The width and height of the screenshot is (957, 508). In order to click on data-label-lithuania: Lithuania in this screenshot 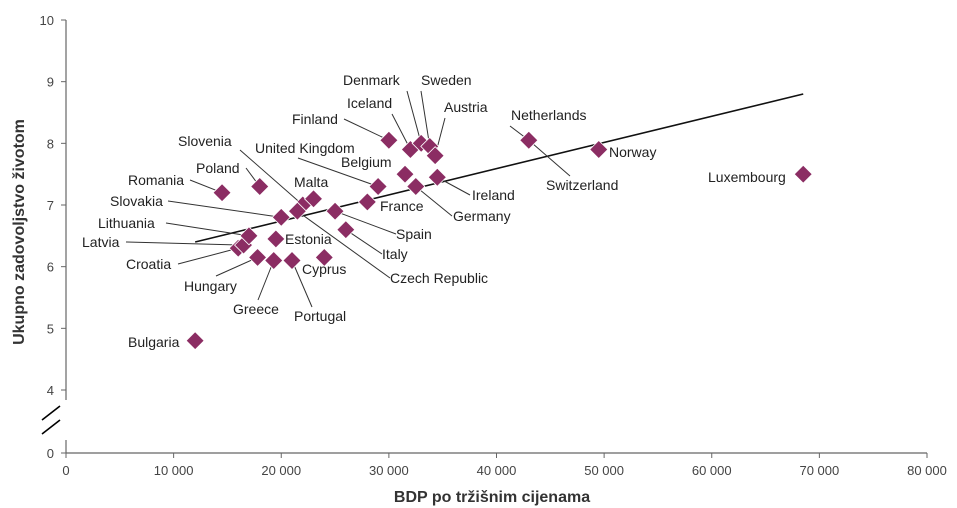, I will do `click(126, 223)`.